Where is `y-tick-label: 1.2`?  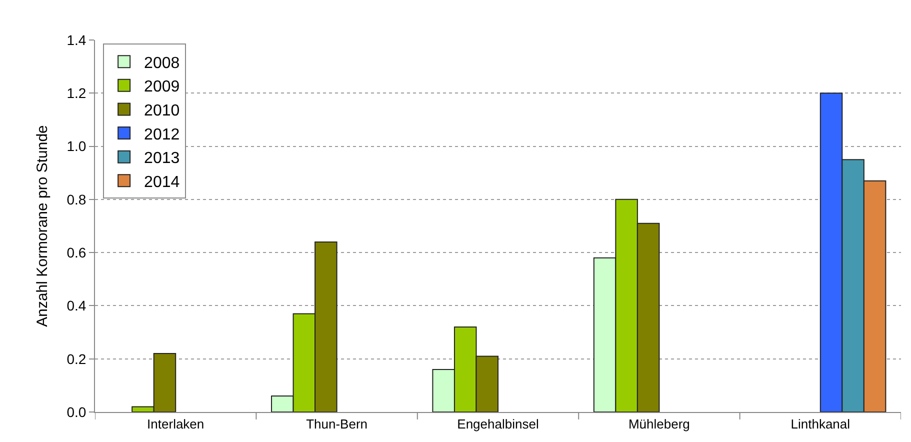 y-tick-label: 1.2 is located at coordinates (76, 93).